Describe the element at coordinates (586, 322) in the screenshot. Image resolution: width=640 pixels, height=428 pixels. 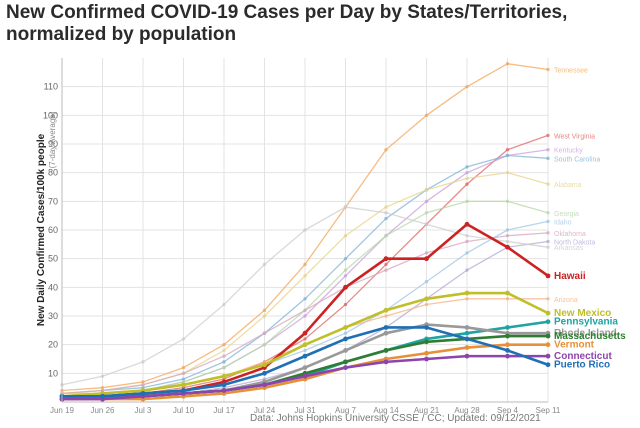
I see `series-label: Pennsylvania` at that location.